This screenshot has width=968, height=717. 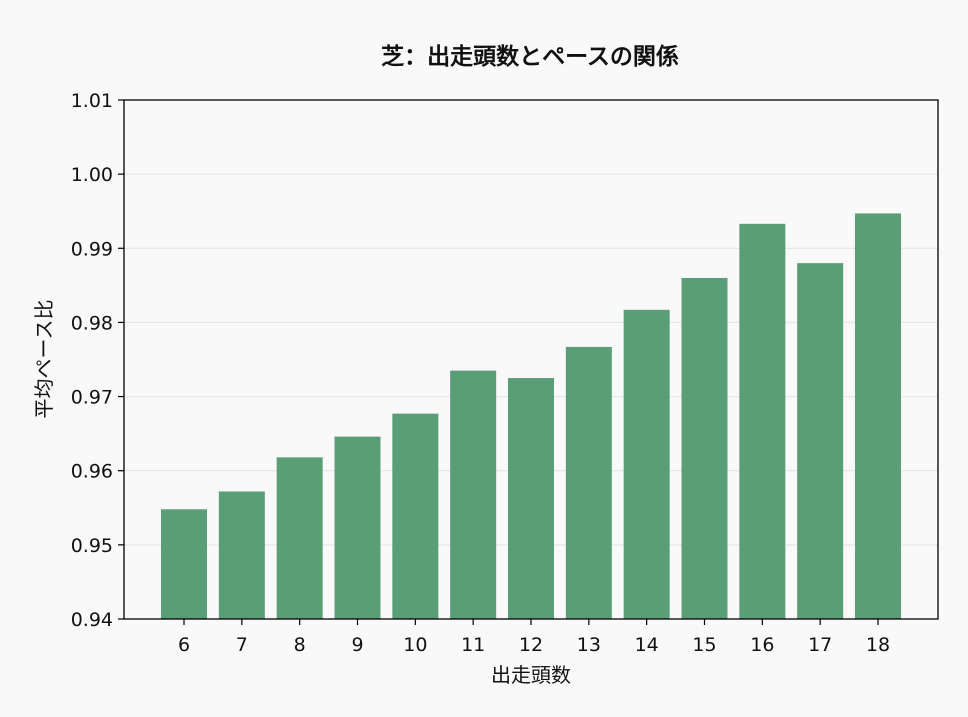 I want to click on x-tick-label: 10, so click(x=415, y=645).